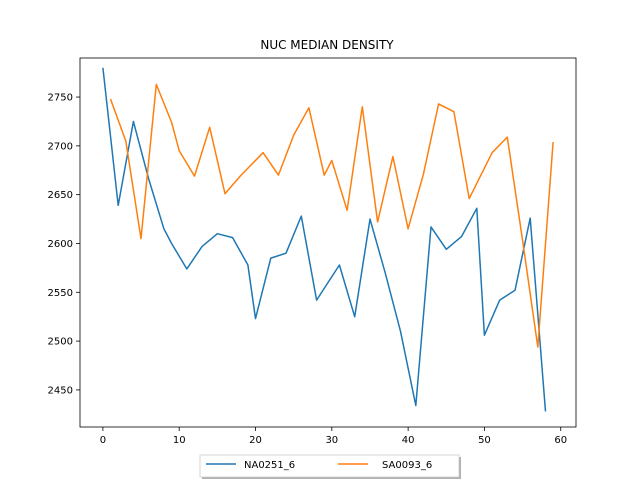 This screenshot has width=640, height=480. Describe the element at coordinates (60, 293) in the screenshot. I see `y-tick-label: 2550` at that location.